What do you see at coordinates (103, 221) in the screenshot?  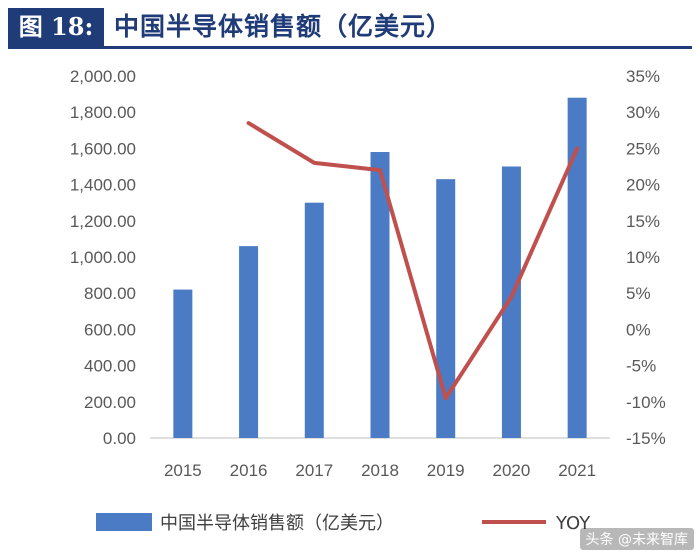 I see `y-left-tick-label: 1,200.00` at bounding box center [103, 221].